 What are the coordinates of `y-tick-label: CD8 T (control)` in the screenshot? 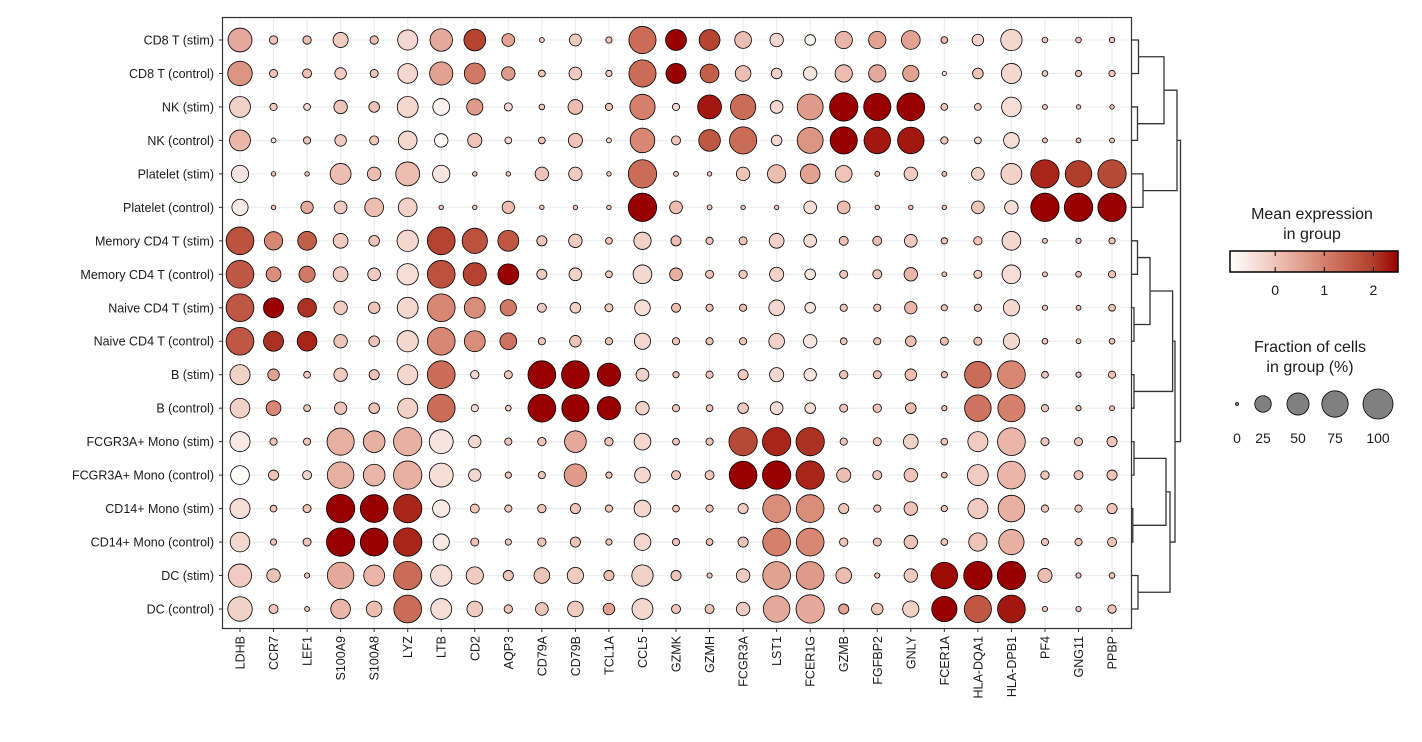 It's located at (171, 74).